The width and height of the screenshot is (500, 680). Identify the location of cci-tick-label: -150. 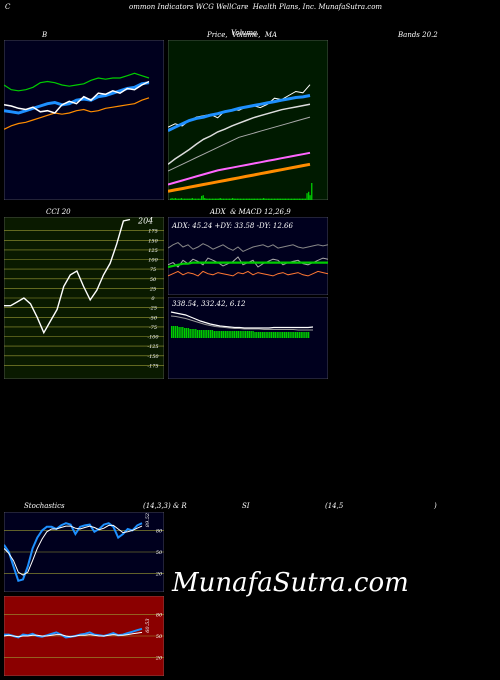
(153, 357).